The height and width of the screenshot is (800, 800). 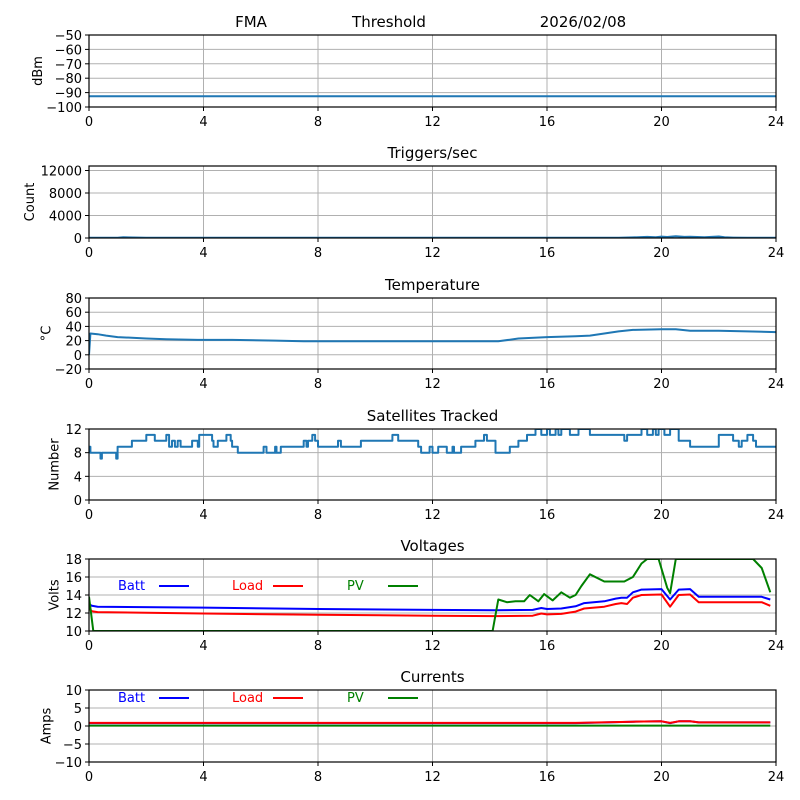 What do you see at coordinates (68, 370) in the screenshot?
I see `y-tick-label: −20` at bounding box center [68, 370].